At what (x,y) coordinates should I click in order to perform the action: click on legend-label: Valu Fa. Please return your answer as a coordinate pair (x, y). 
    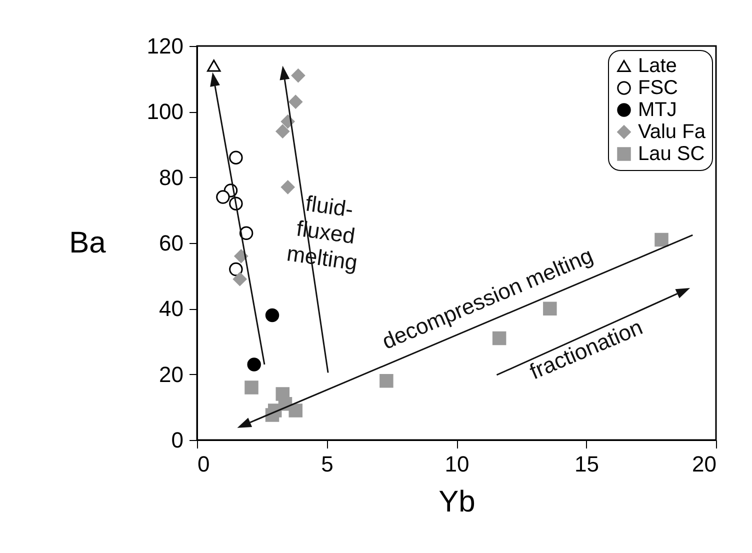
    Looking at the image, I should click on (672, 132).